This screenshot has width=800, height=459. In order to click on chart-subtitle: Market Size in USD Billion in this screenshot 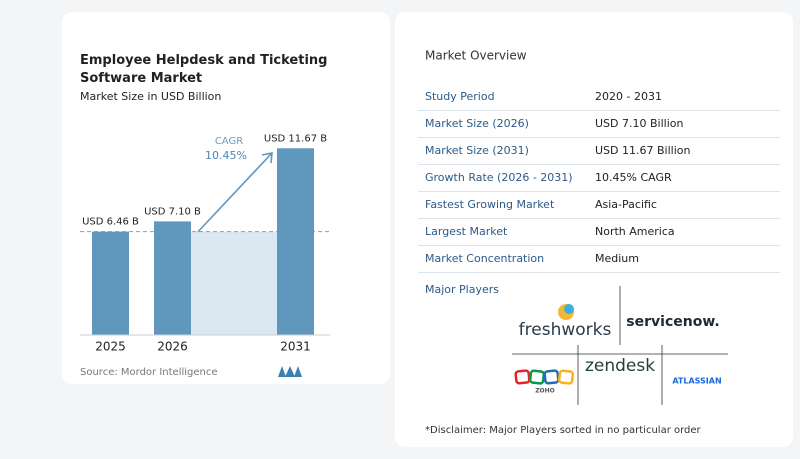, I will do `click(150, 96)`.